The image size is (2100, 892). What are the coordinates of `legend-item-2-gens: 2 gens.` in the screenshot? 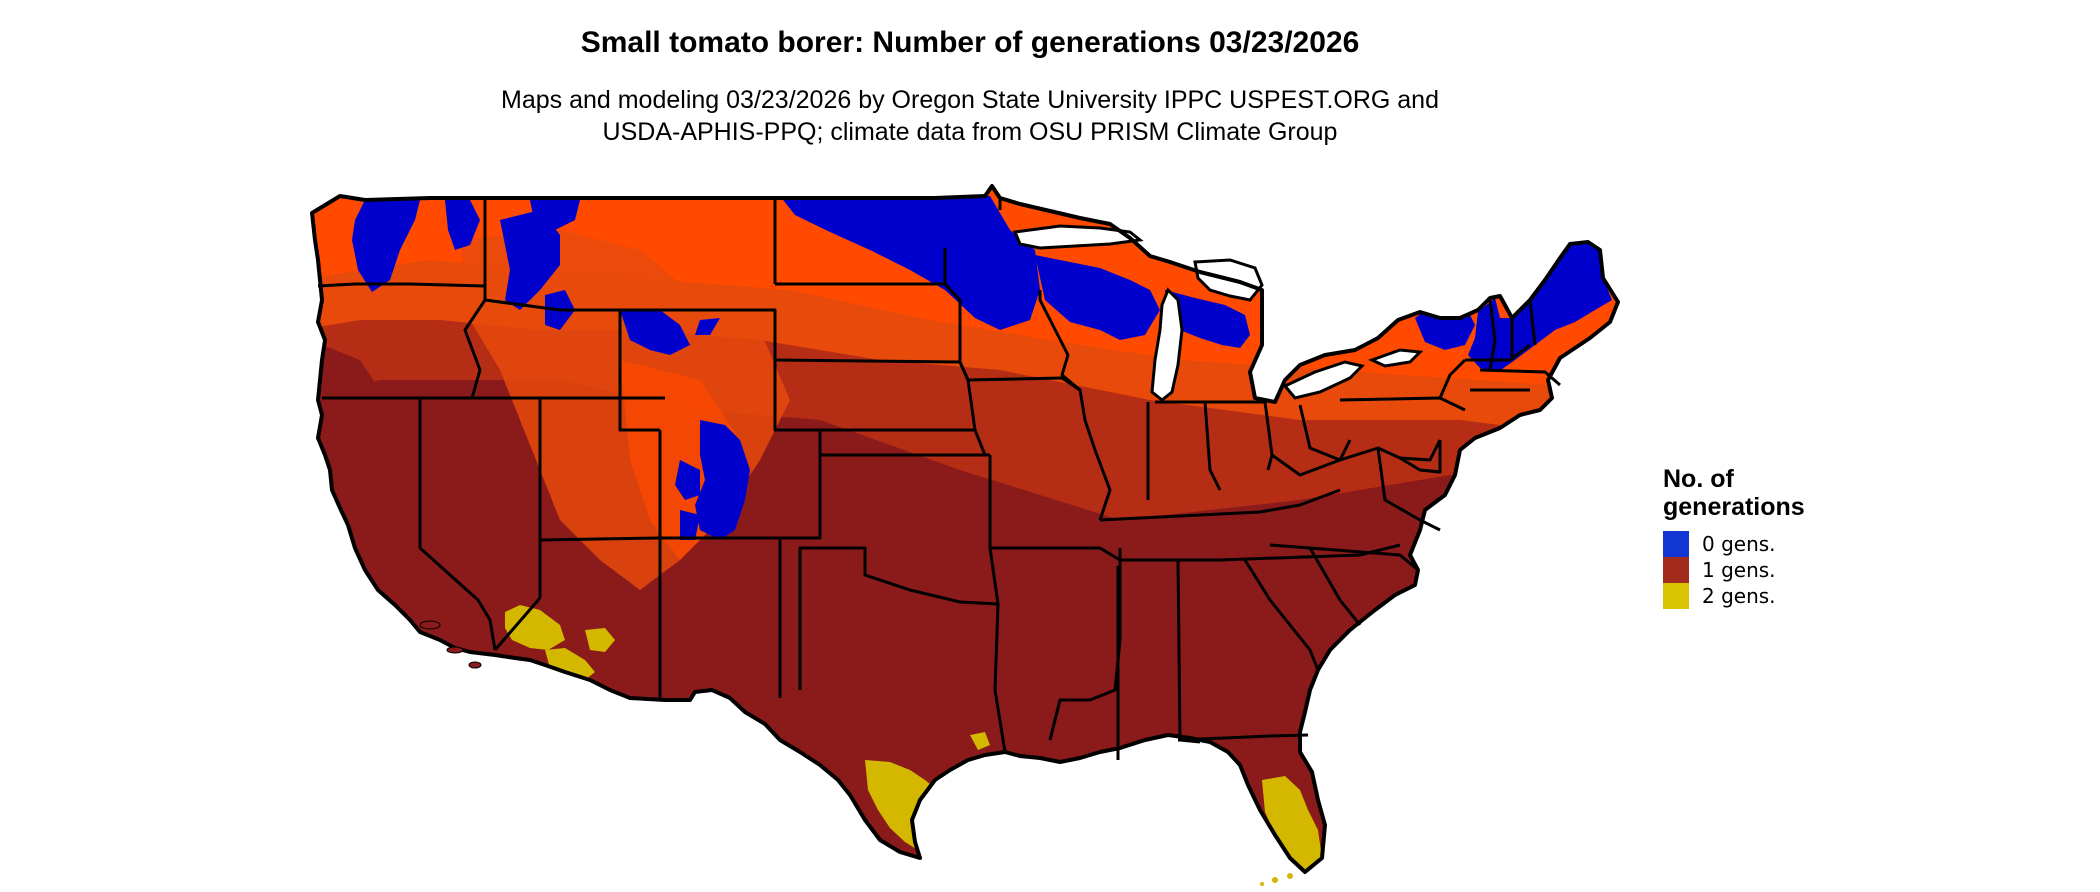 It's located at (1734, 596).